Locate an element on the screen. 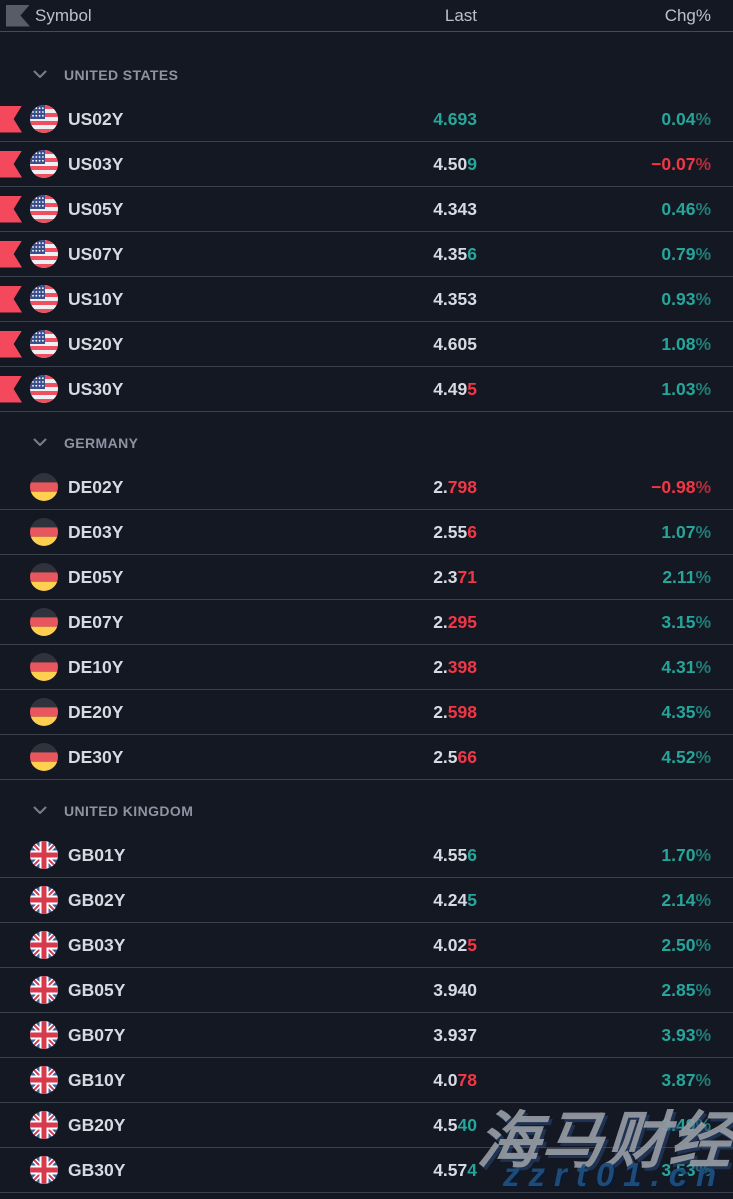 The image size is (733, 1199). last-value-changed-digits: 295 is located at coordinates (462, 621).